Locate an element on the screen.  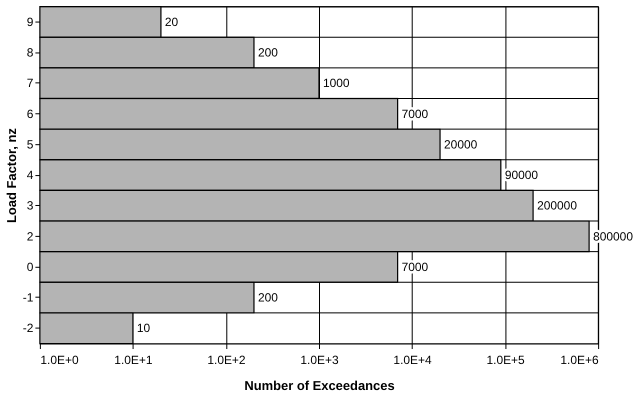
y-tick-label: 4 is located at coordinates (30, 175).